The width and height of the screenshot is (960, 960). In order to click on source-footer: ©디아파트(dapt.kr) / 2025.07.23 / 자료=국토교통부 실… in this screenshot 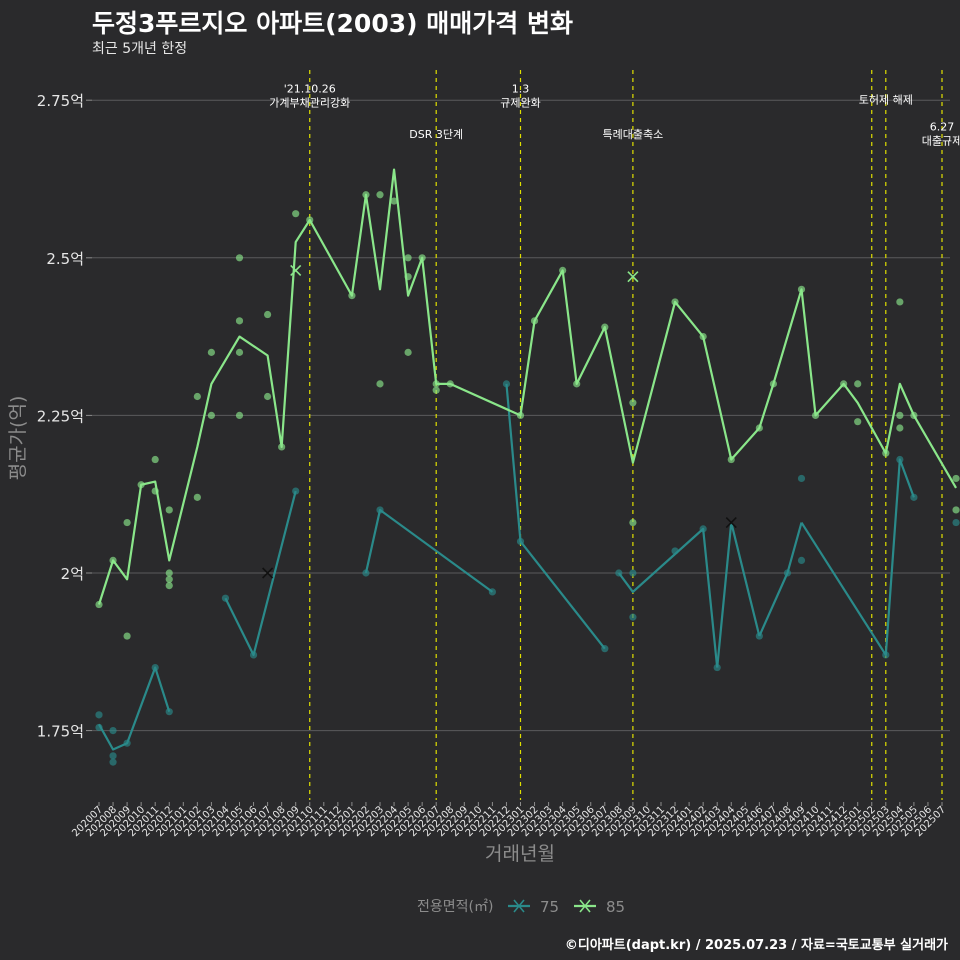, I will do `click(756, 945)`.